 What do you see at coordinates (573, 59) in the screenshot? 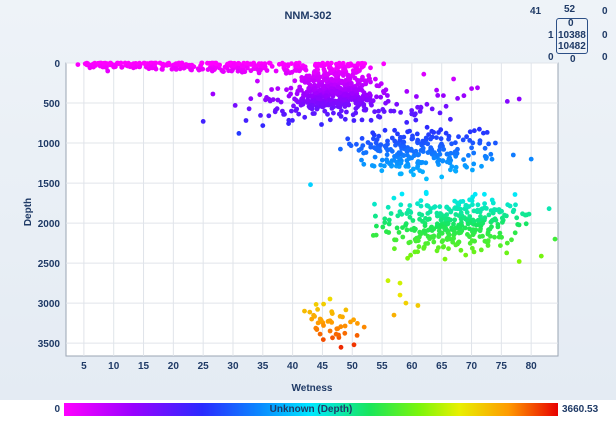
I see `stat-bottom-mid: 0` at bounding box center [573, 59].